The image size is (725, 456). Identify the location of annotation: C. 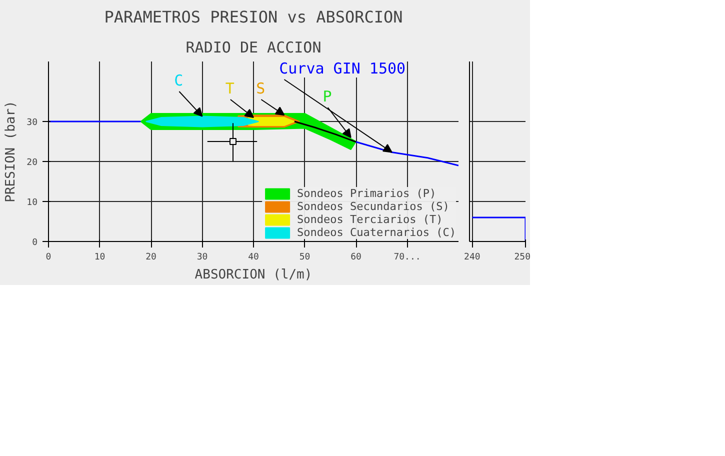
(179, 81).